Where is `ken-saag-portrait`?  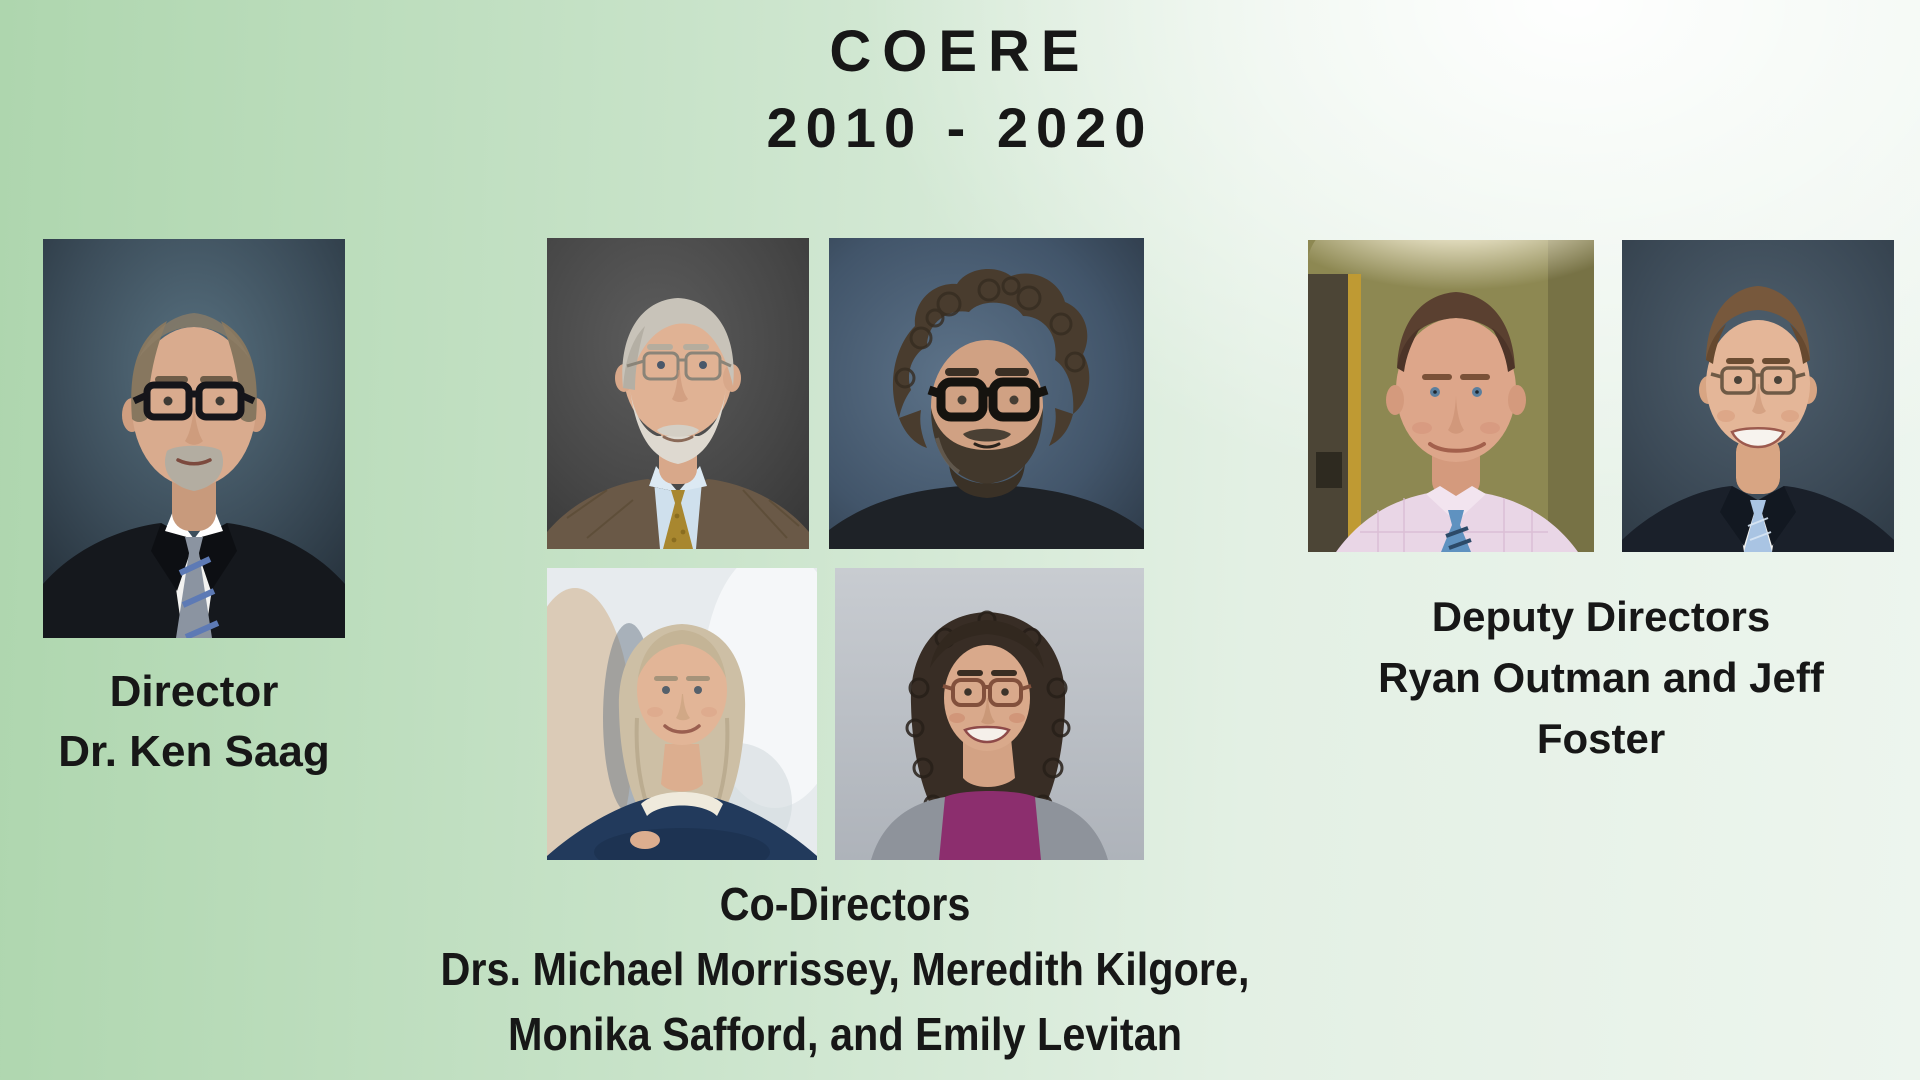 ken-saag-portrait is located at coordinates (194, 438).